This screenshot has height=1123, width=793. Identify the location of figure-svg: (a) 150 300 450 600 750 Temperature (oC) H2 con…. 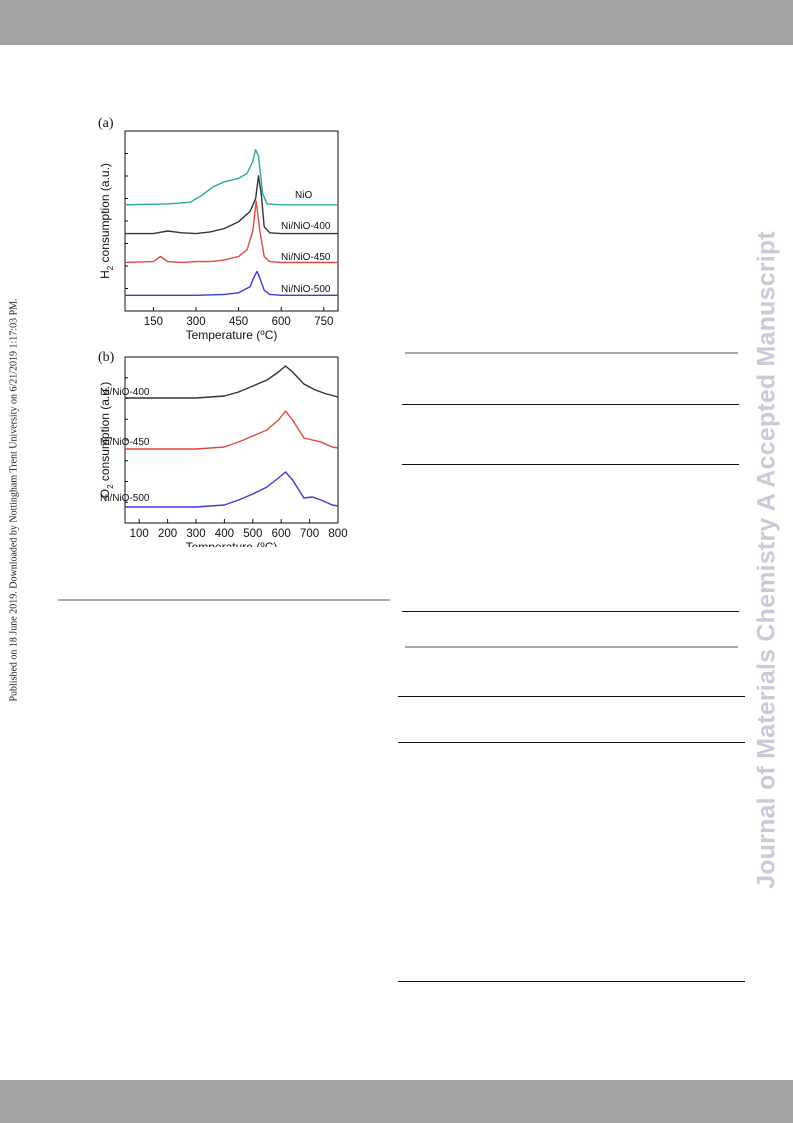
(223, 335).